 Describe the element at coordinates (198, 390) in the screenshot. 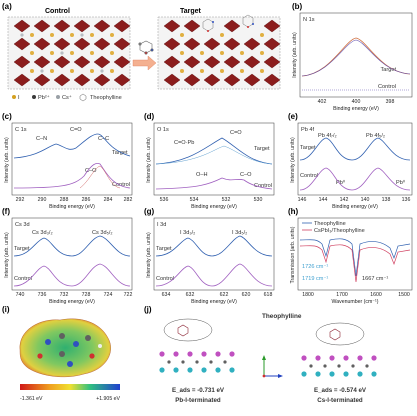

I see `left-energy: E_ads = -0.731 eV` at that location.